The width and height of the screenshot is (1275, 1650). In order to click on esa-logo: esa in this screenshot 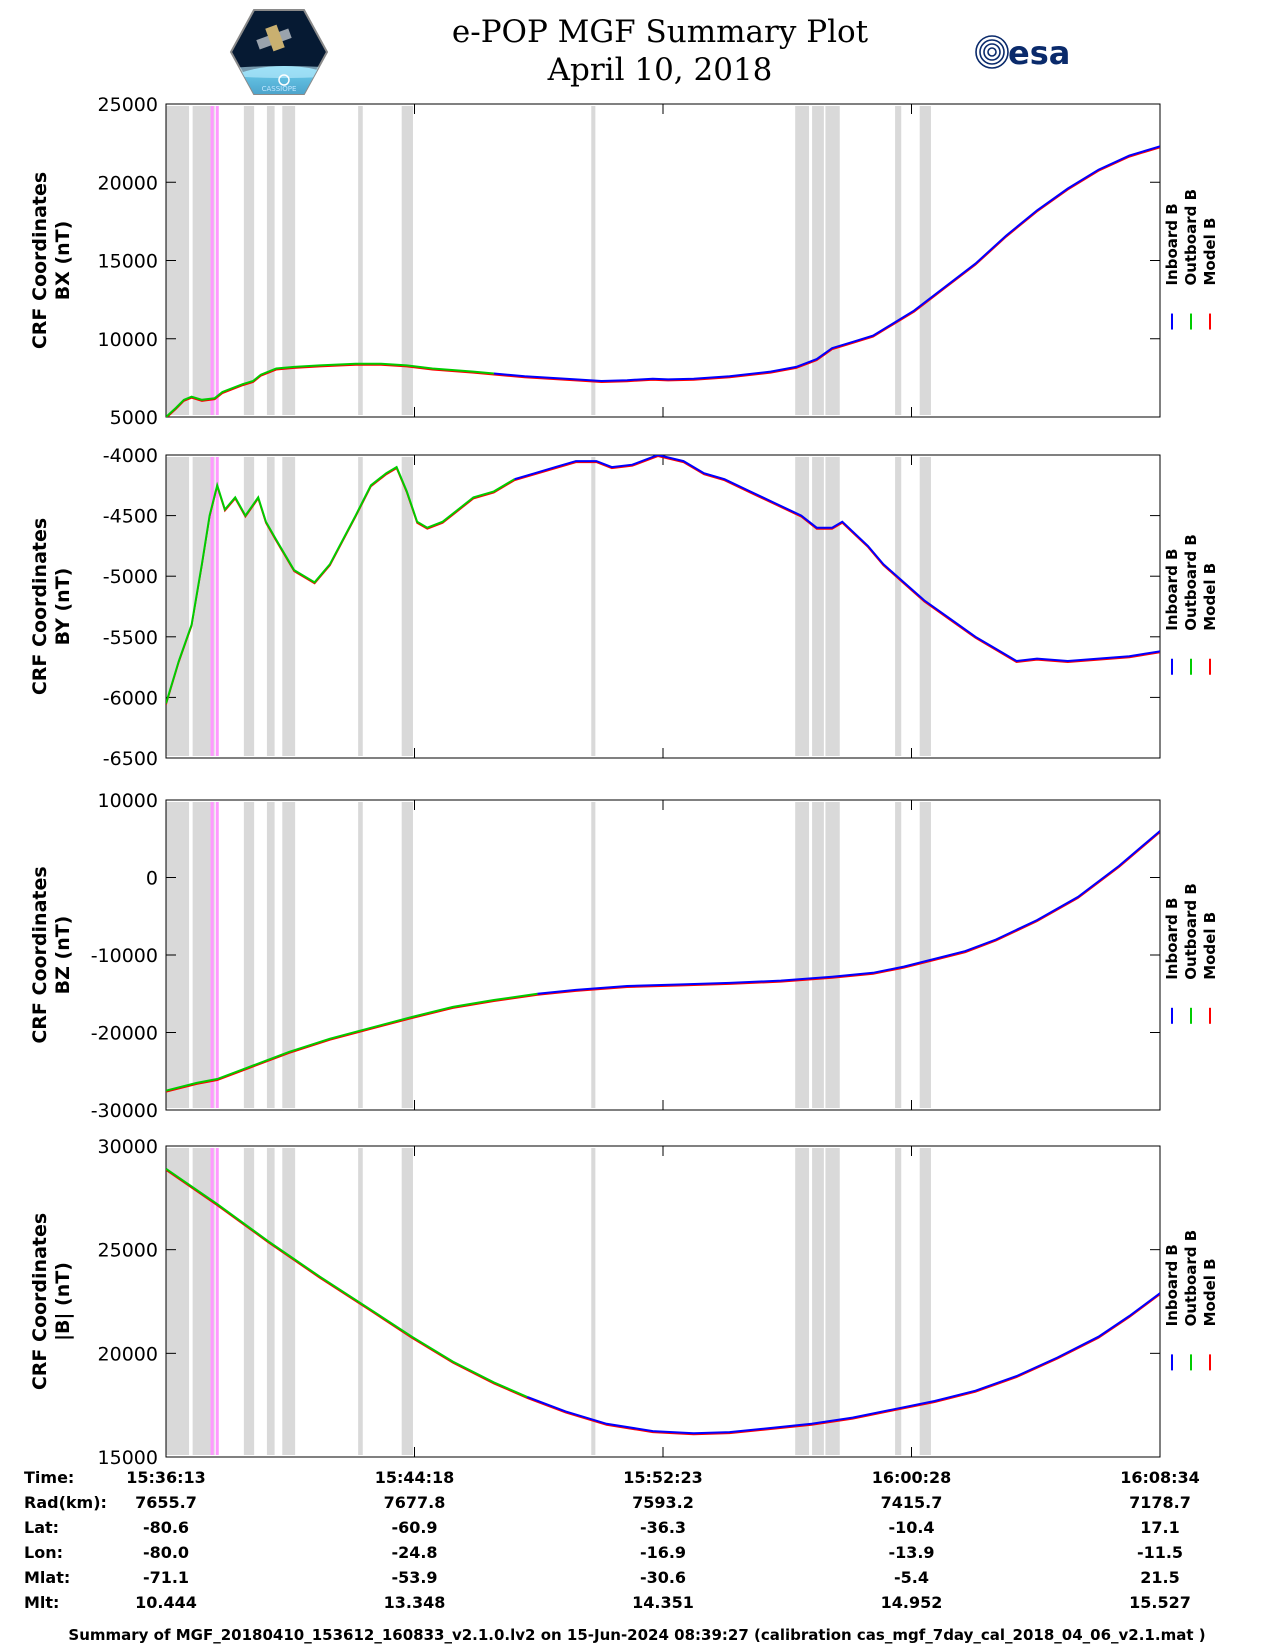, I will do `click(1022, 53)`.